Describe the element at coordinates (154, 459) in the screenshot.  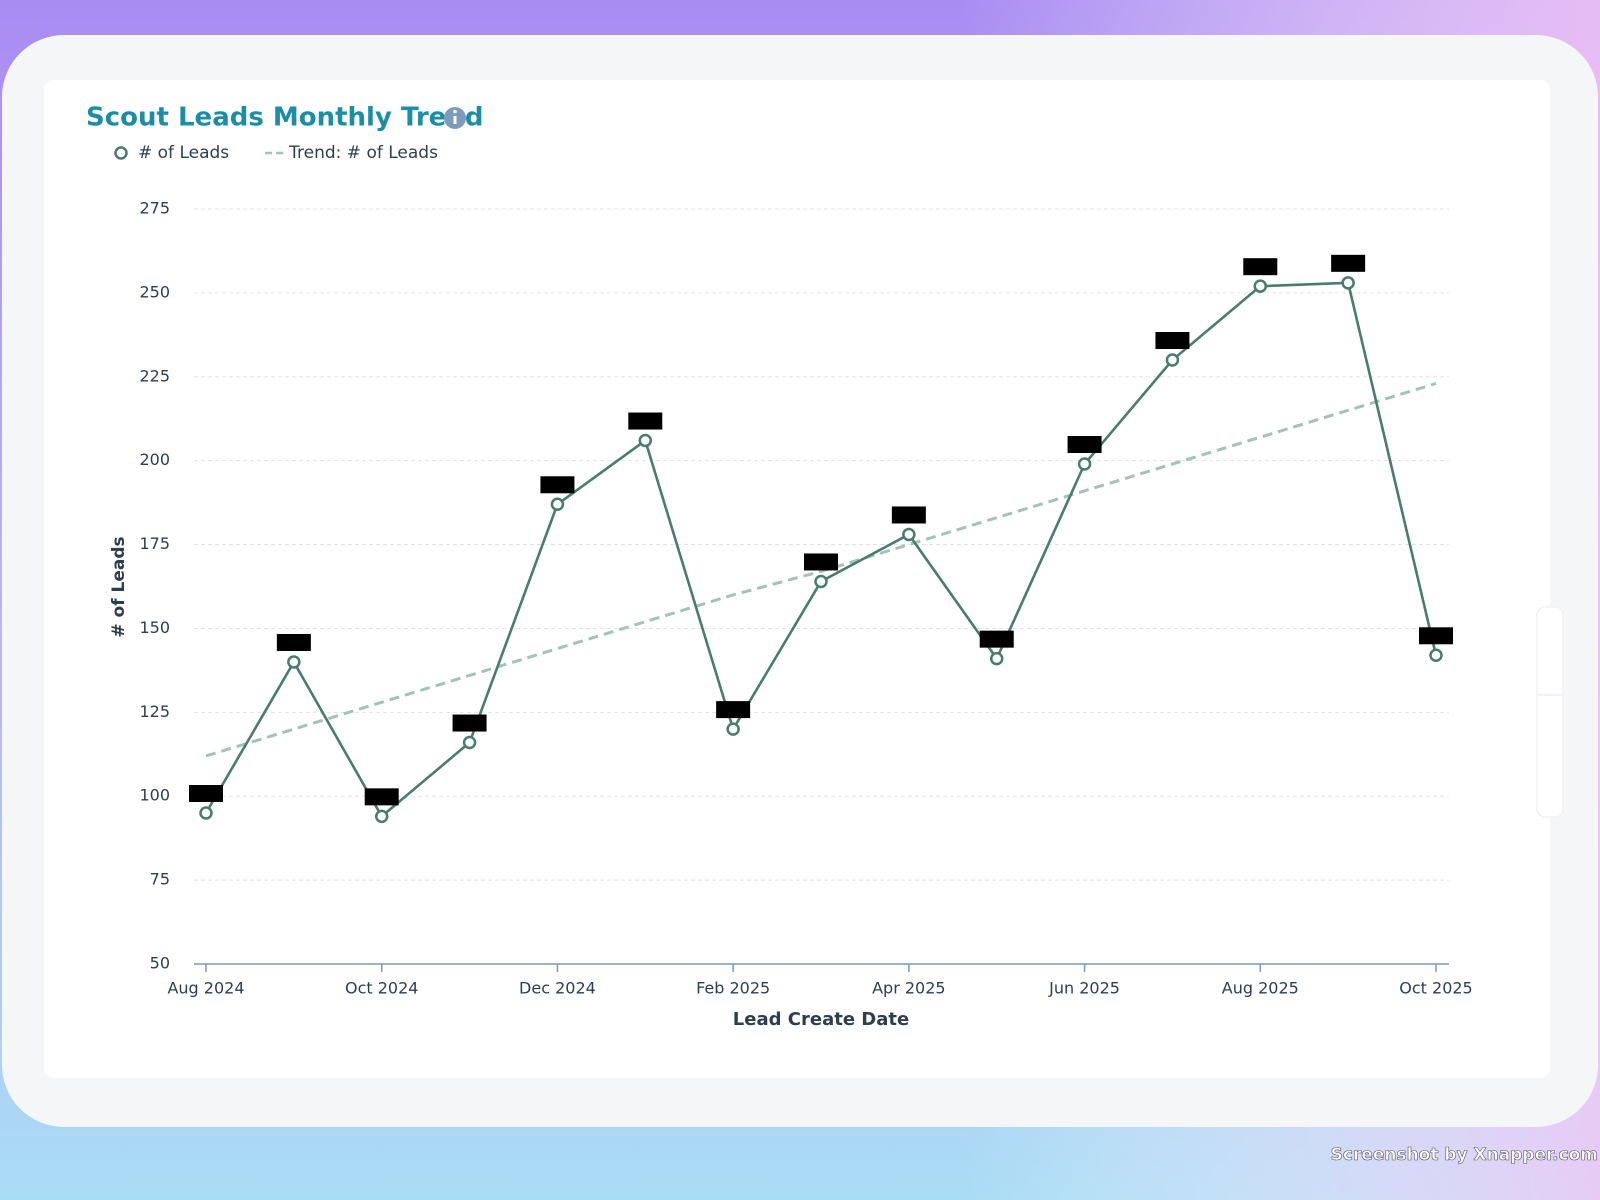
I see `y-tick-label: 200` at that location.